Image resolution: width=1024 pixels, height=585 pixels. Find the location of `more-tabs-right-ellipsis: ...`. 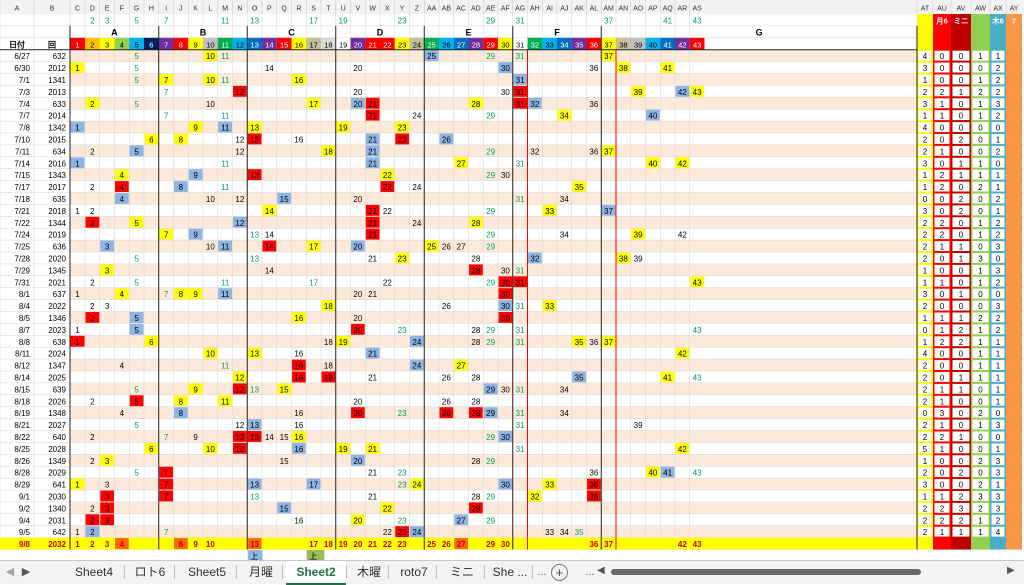

more-tabs-right-ellipsis: ... is located at coordinates (590, 572).